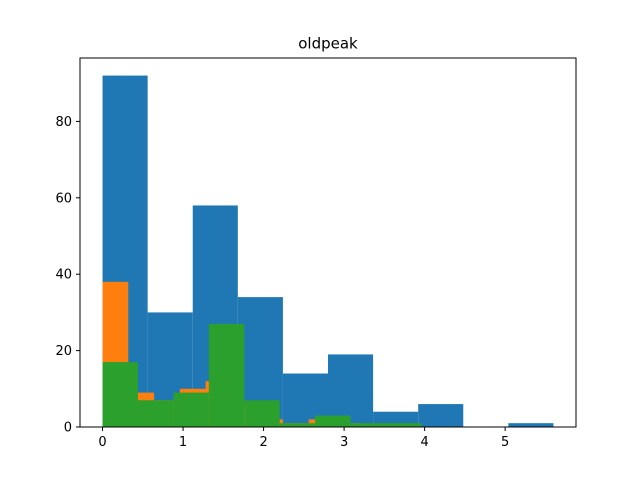 This screenshot has height=480, width=640. What do you see at coordinates (63, 198) in the screenshot?
I see `y-tick-label: 60` at bounding box center [63, 198].